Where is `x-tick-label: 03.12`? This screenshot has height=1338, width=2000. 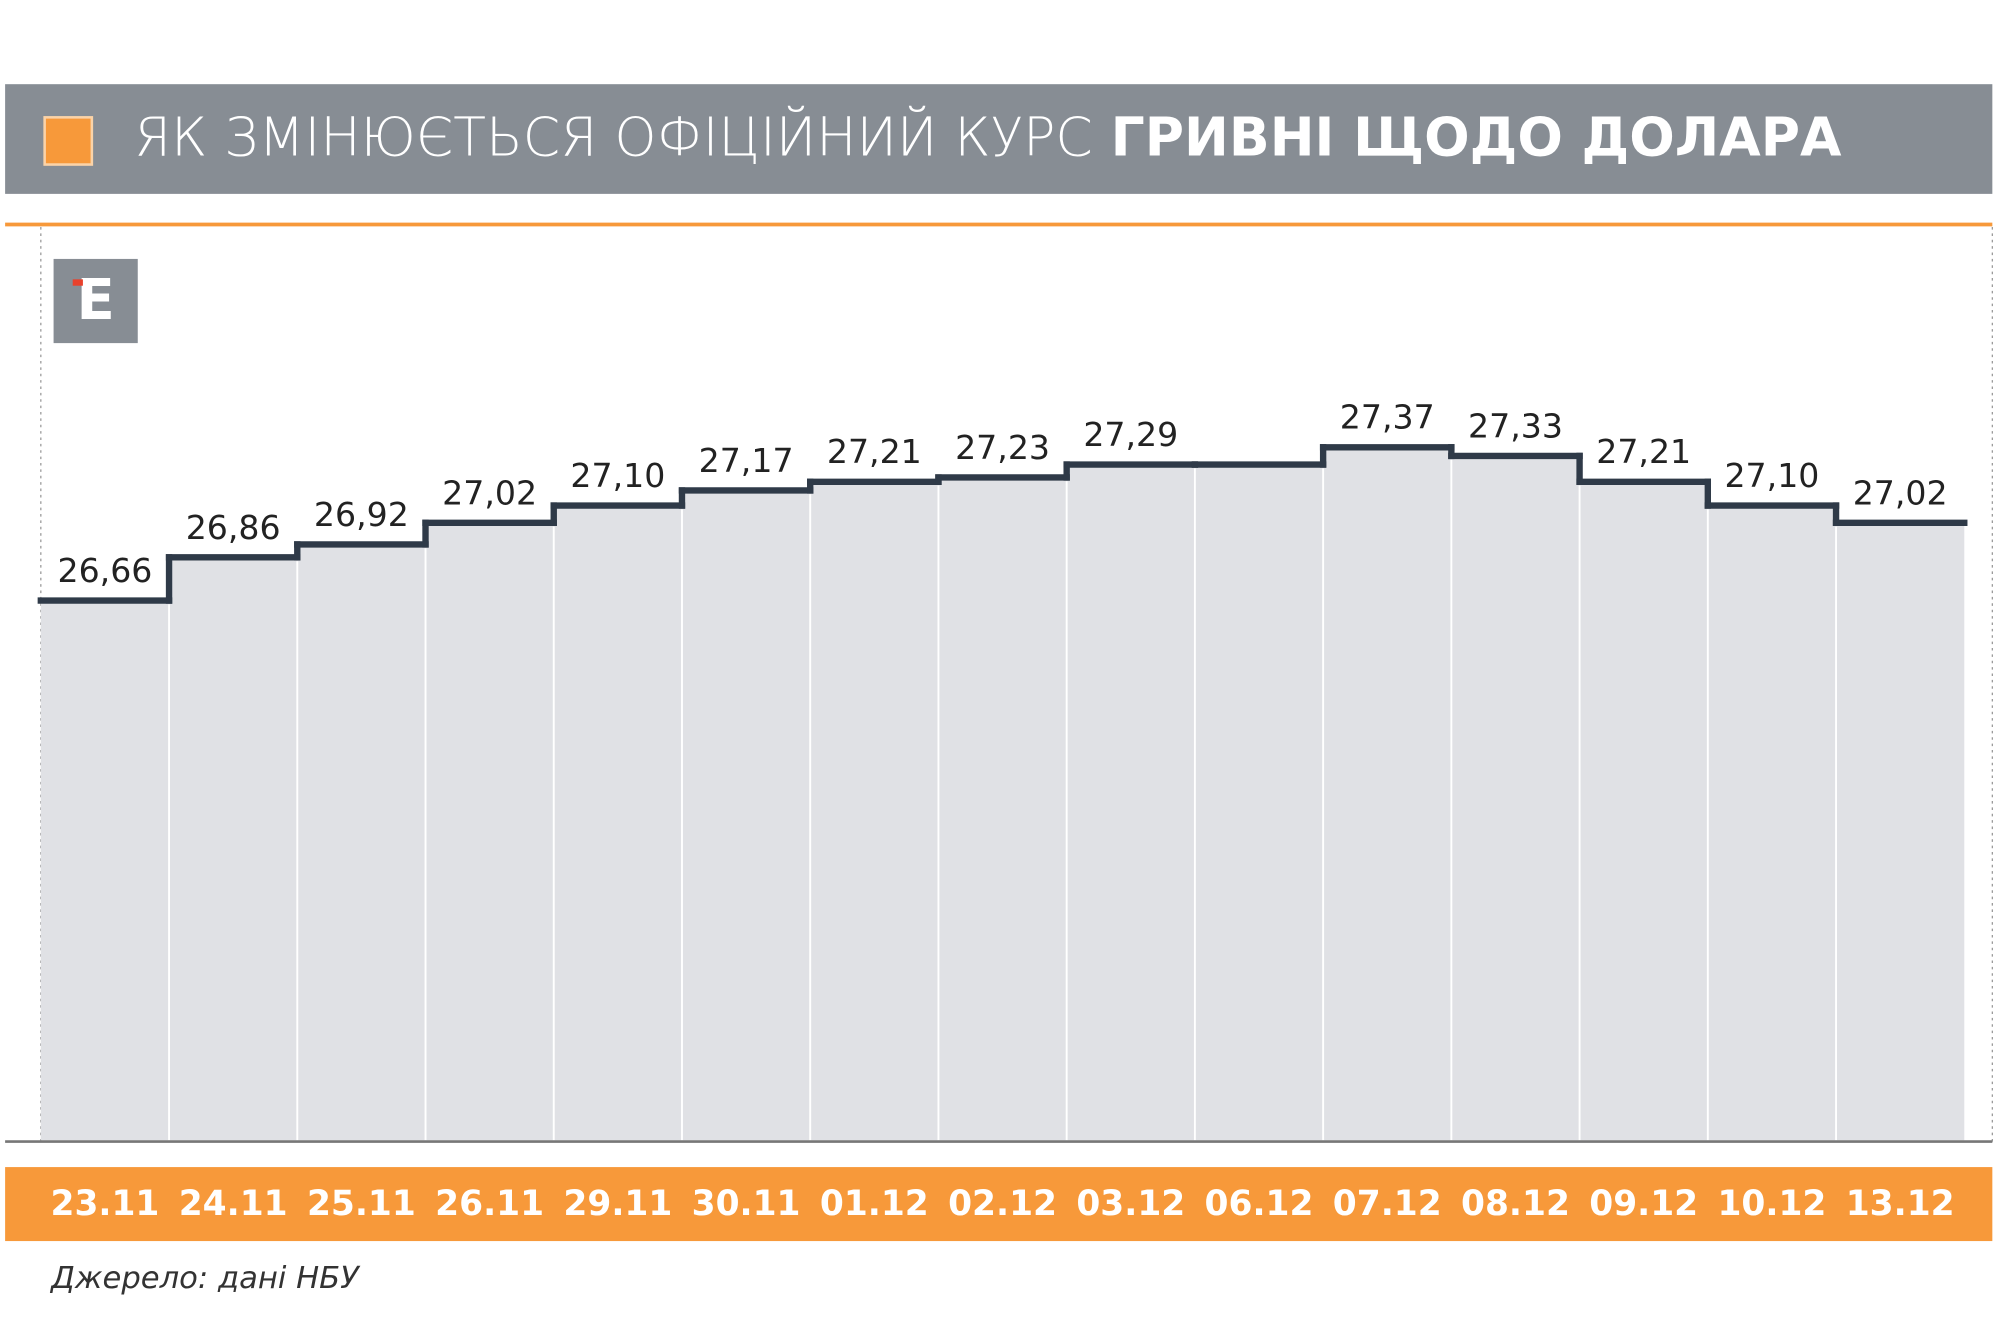
x-tick-label: 03.12 is located at coordinates (1130, 1204).